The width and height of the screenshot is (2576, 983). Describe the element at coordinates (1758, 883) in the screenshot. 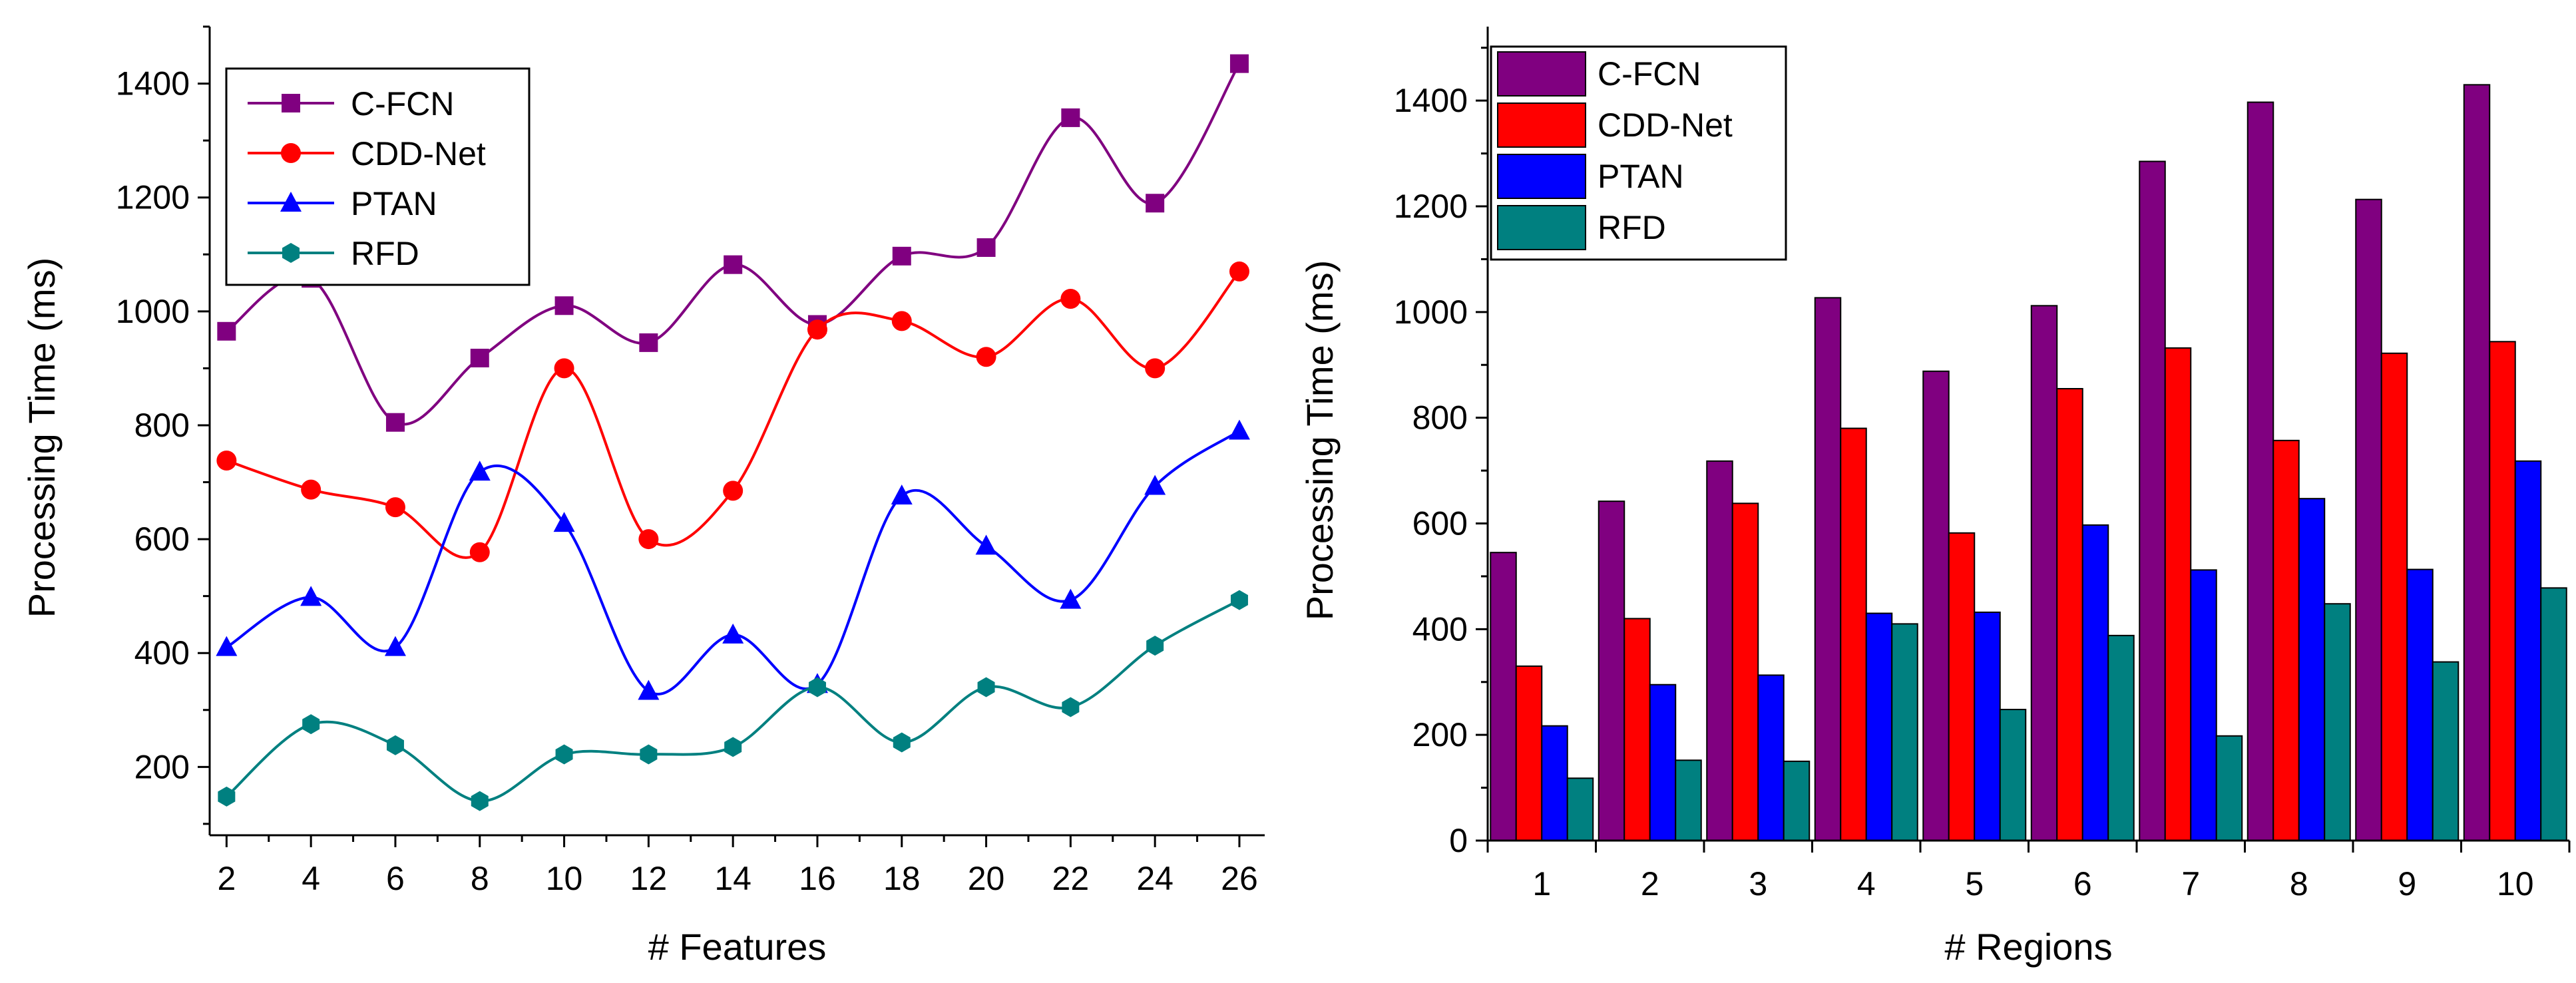

I see `right-x-tick-label: 3` at that location.